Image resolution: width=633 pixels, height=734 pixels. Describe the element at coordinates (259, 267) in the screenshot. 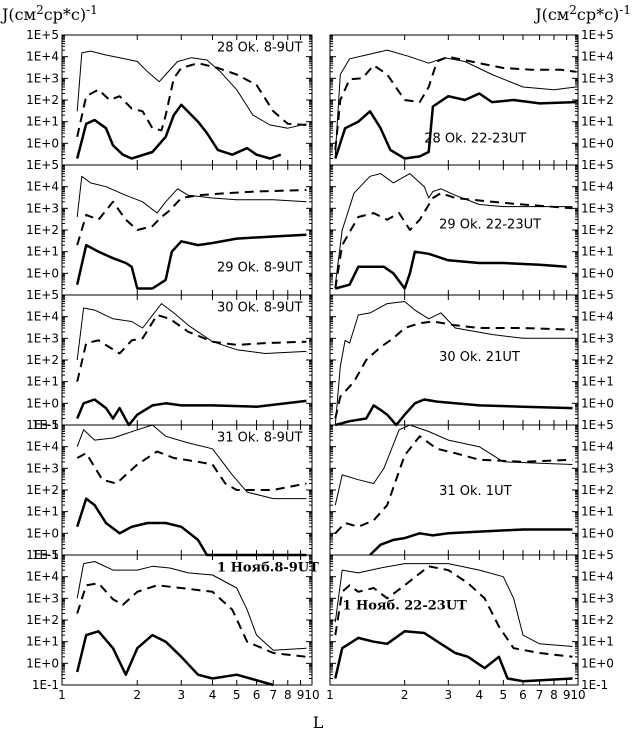

I see `panel-title: 29 Ok. 8-9UT` at that location.